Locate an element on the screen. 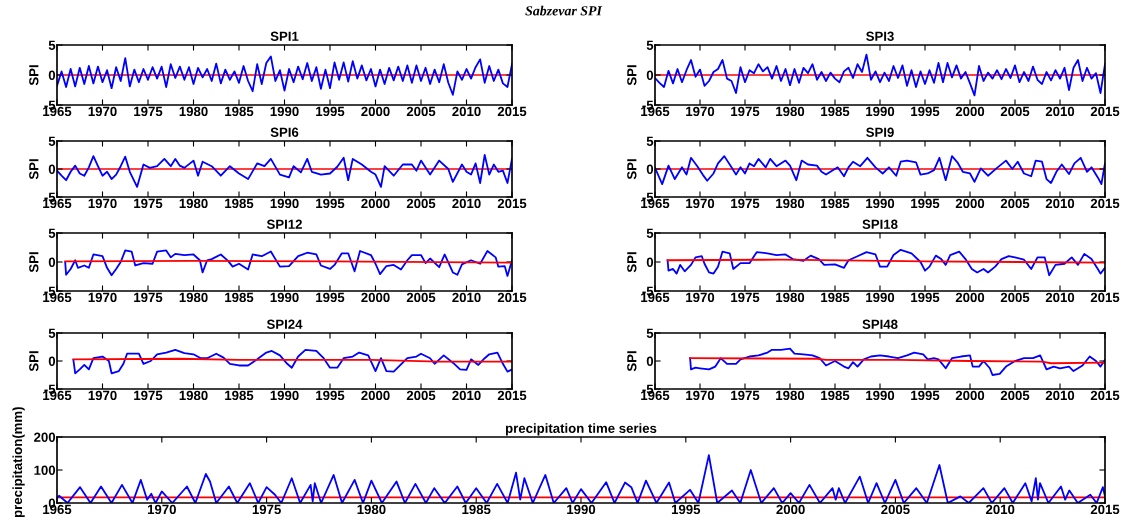 Image resolution: width=1127 pixels, height=521 pixels. text: Sabzevar SPI is located at coordinates (564, 10).